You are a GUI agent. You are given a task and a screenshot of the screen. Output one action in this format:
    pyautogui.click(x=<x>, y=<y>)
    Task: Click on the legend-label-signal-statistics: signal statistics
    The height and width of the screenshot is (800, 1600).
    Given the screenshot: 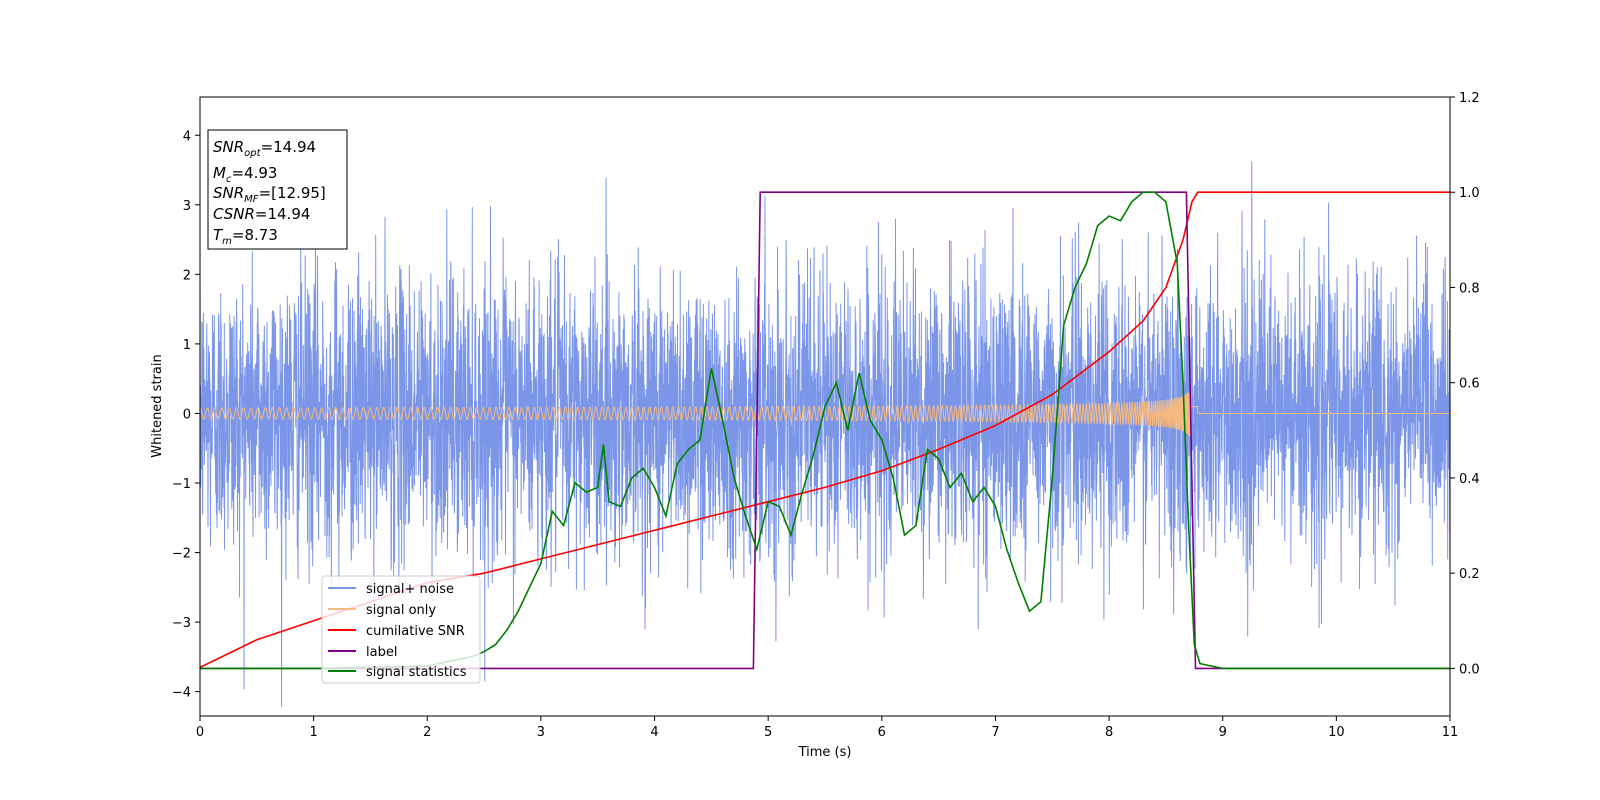 What is the action you would take?
    pyautogui.click(x=416, y=672)
    